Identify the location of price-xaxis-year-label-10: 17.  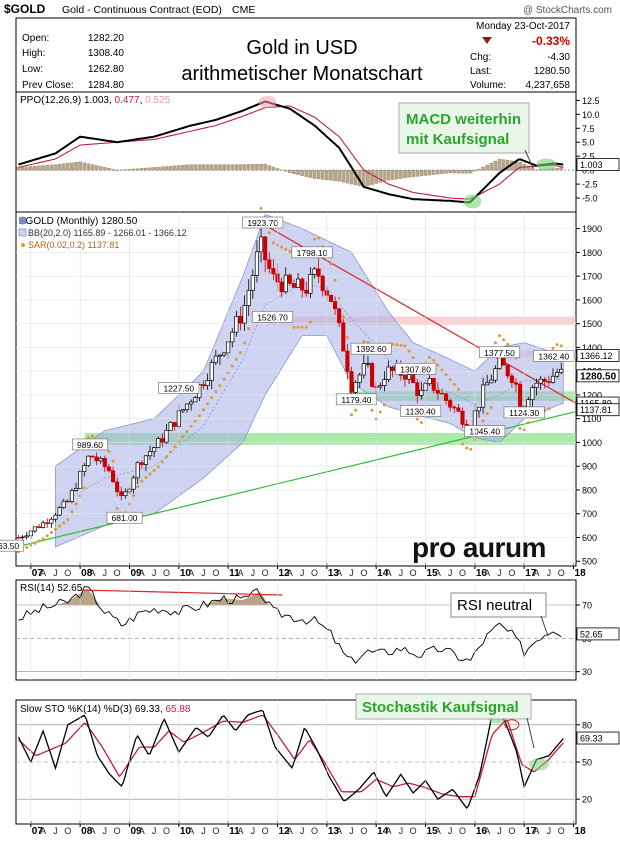
(531, 573).